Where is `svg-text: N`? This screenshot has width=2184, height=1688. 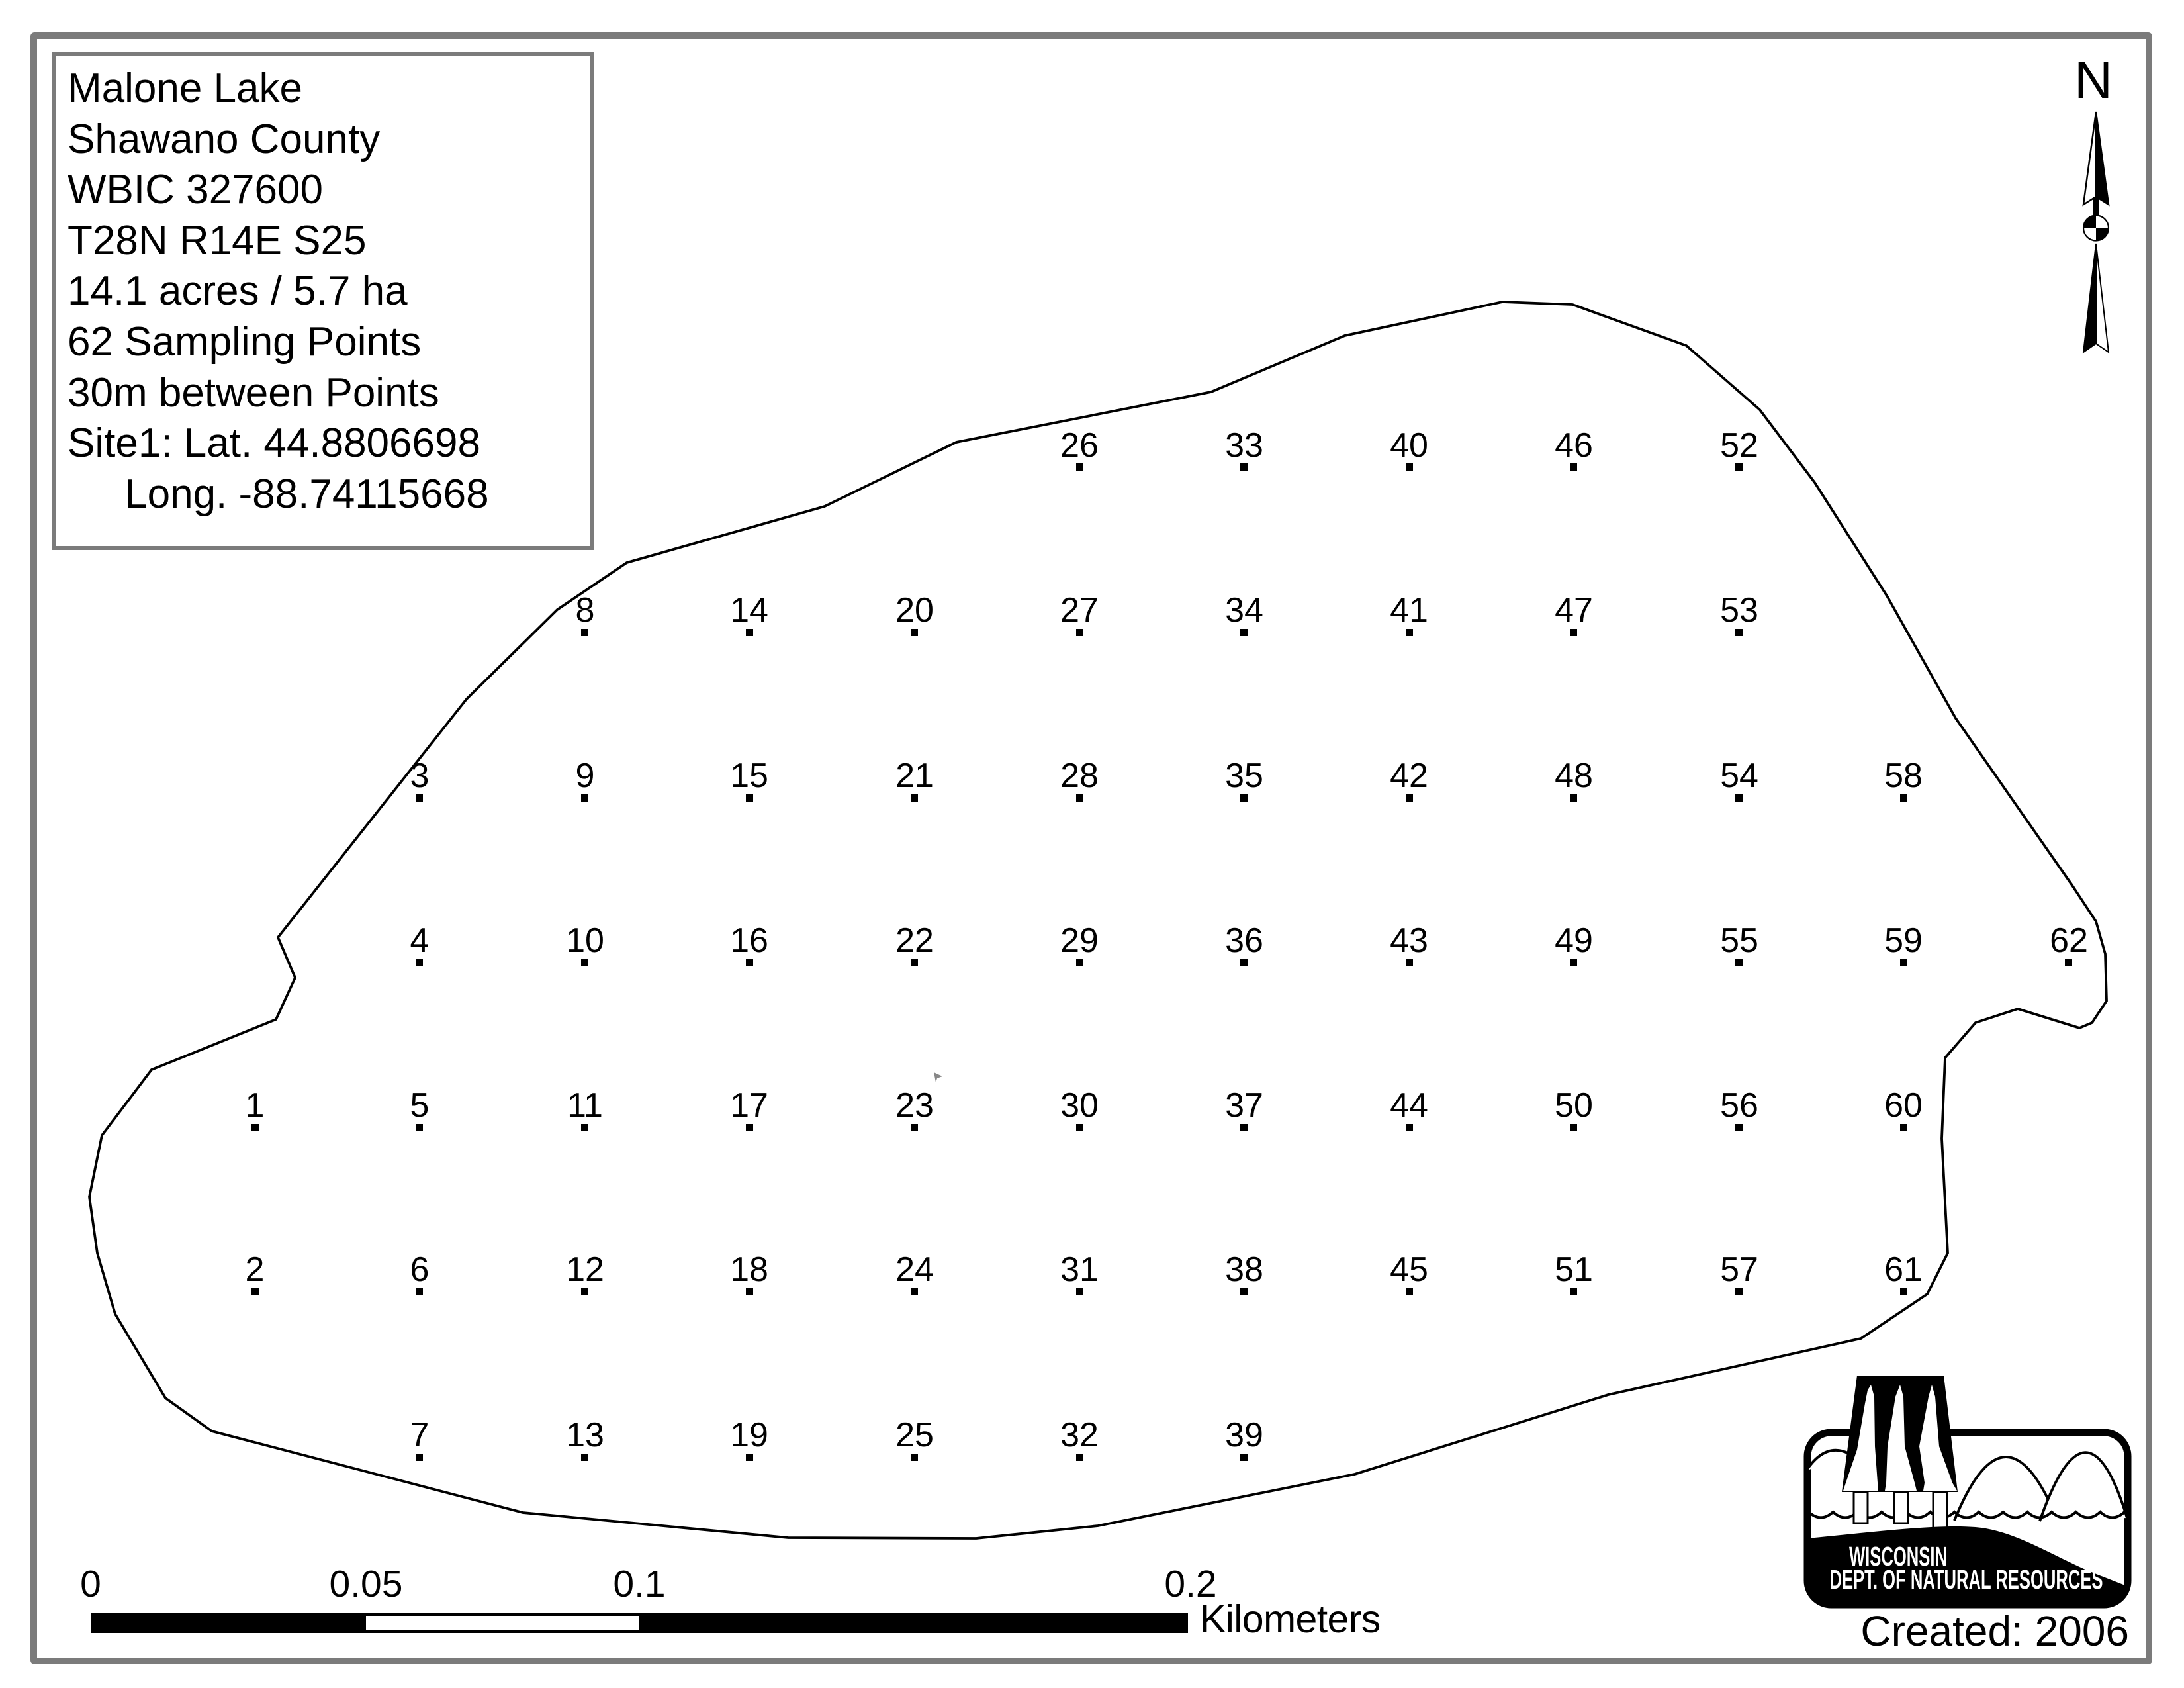
svg-text: N is located at coordinates (2093, 79).